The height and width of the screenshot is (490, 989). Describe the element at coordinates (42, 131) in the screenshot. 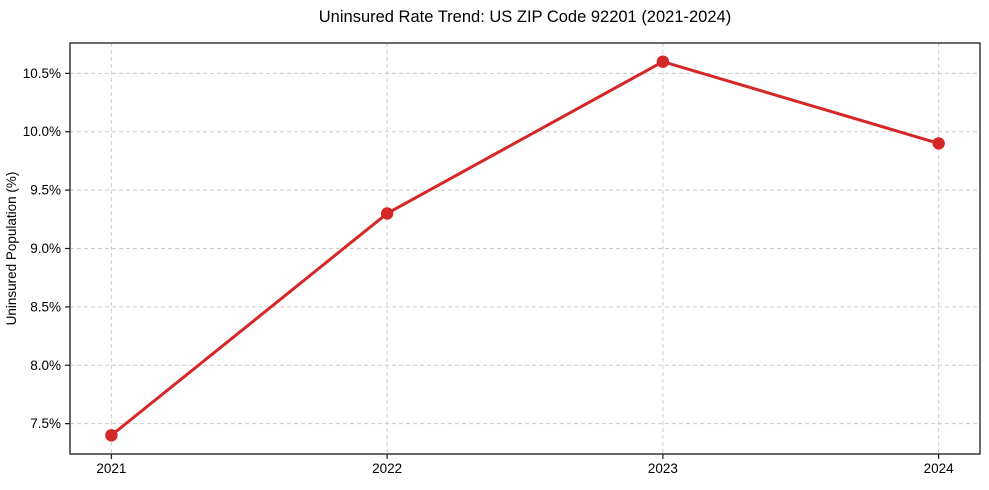

I see `y-tick-label: 10.0%` at that location.